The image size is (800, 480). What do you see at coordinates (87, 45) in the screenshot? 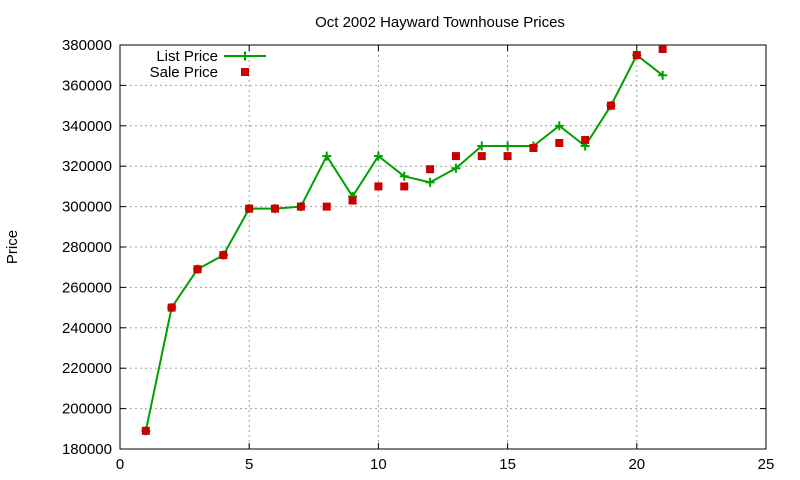
I see `y-tick-label: 380000` at bounding box center [87, 45].